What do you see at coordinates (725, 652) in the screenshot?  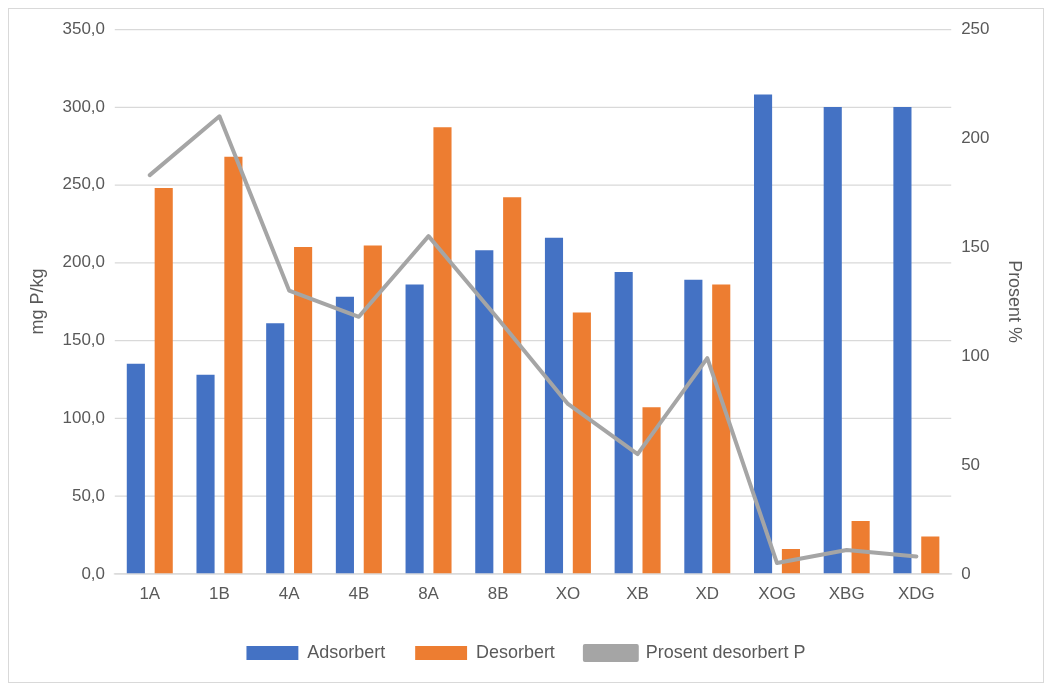 I see `legend-label: Prosent desorbert P` at bounding box center [725, 652].